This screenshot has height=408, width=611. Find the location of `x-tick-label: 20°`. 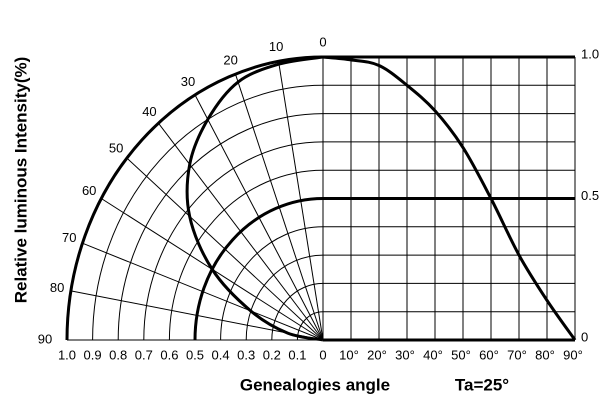

x-tick-label: 20° is located at coordinates (377, 354).